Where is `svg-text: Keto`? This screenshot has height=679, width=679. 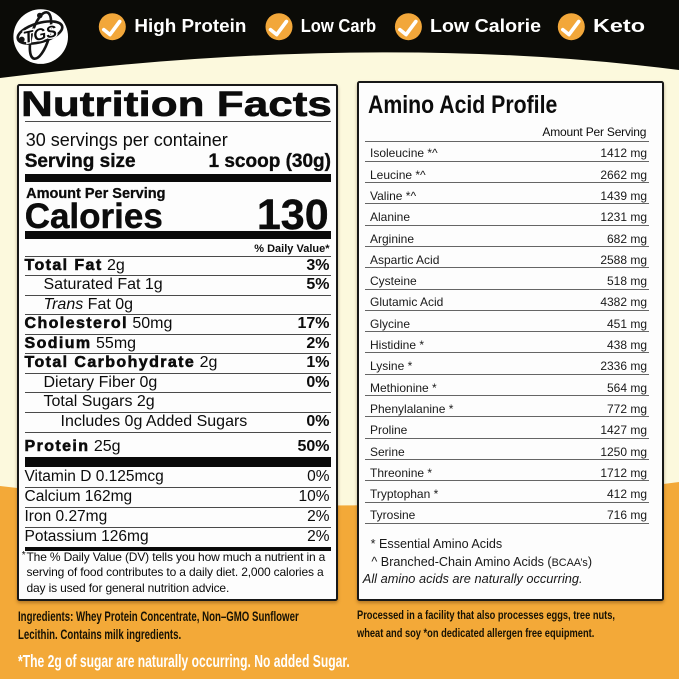 svg-text: Keto is located at coordinates (619, 26).